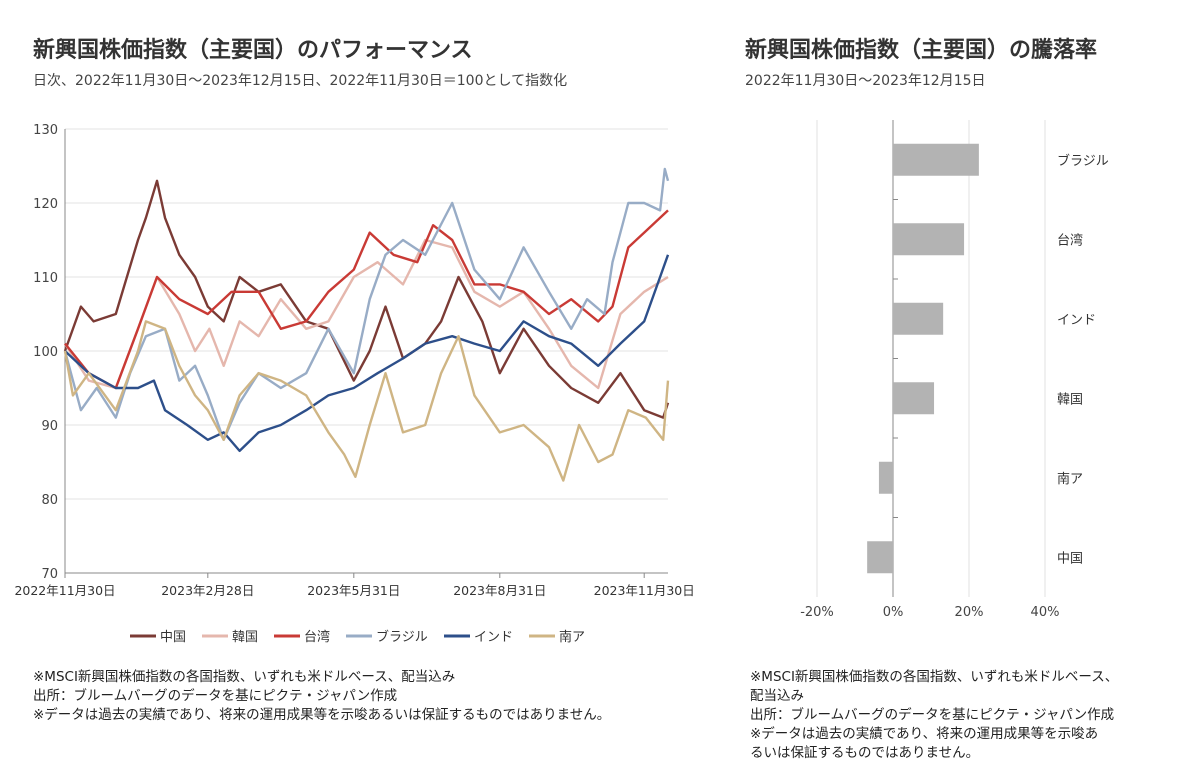 This screenshot has height=777, width=1200. Describe the element at coordinates (880, 557) in the screenshot. I see `bar-中国` at that location.